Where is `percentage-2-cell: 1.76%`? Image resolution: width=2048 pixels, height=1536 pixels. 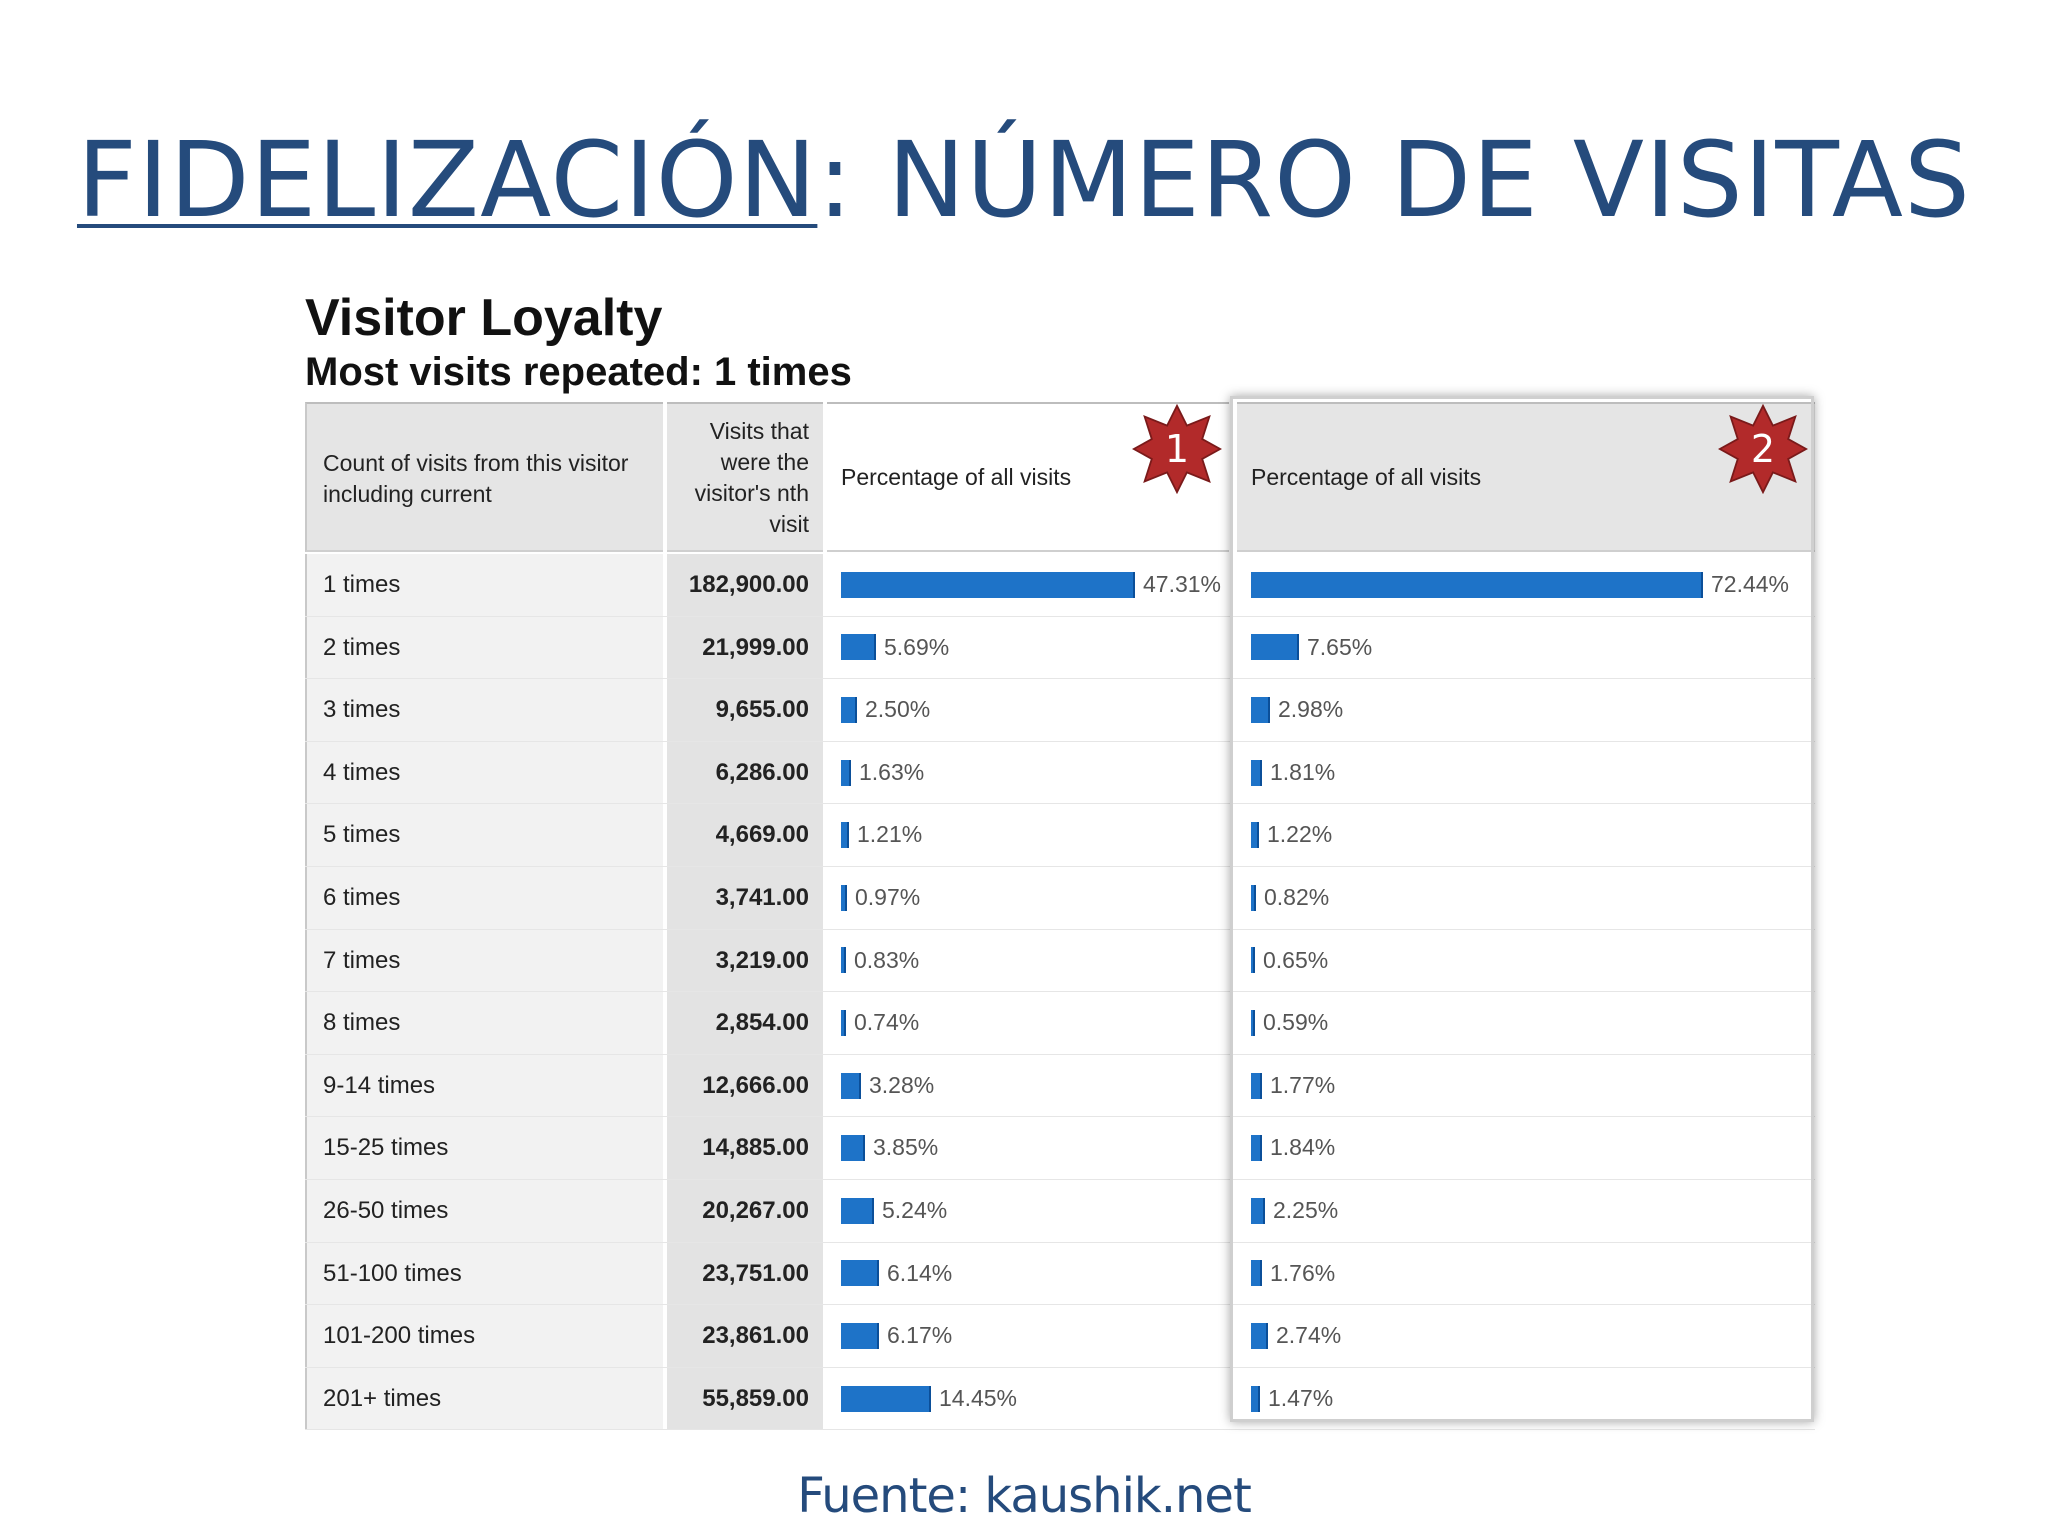 percentage-2-cell: 1.76% is located at coordinates (1526, 1273).